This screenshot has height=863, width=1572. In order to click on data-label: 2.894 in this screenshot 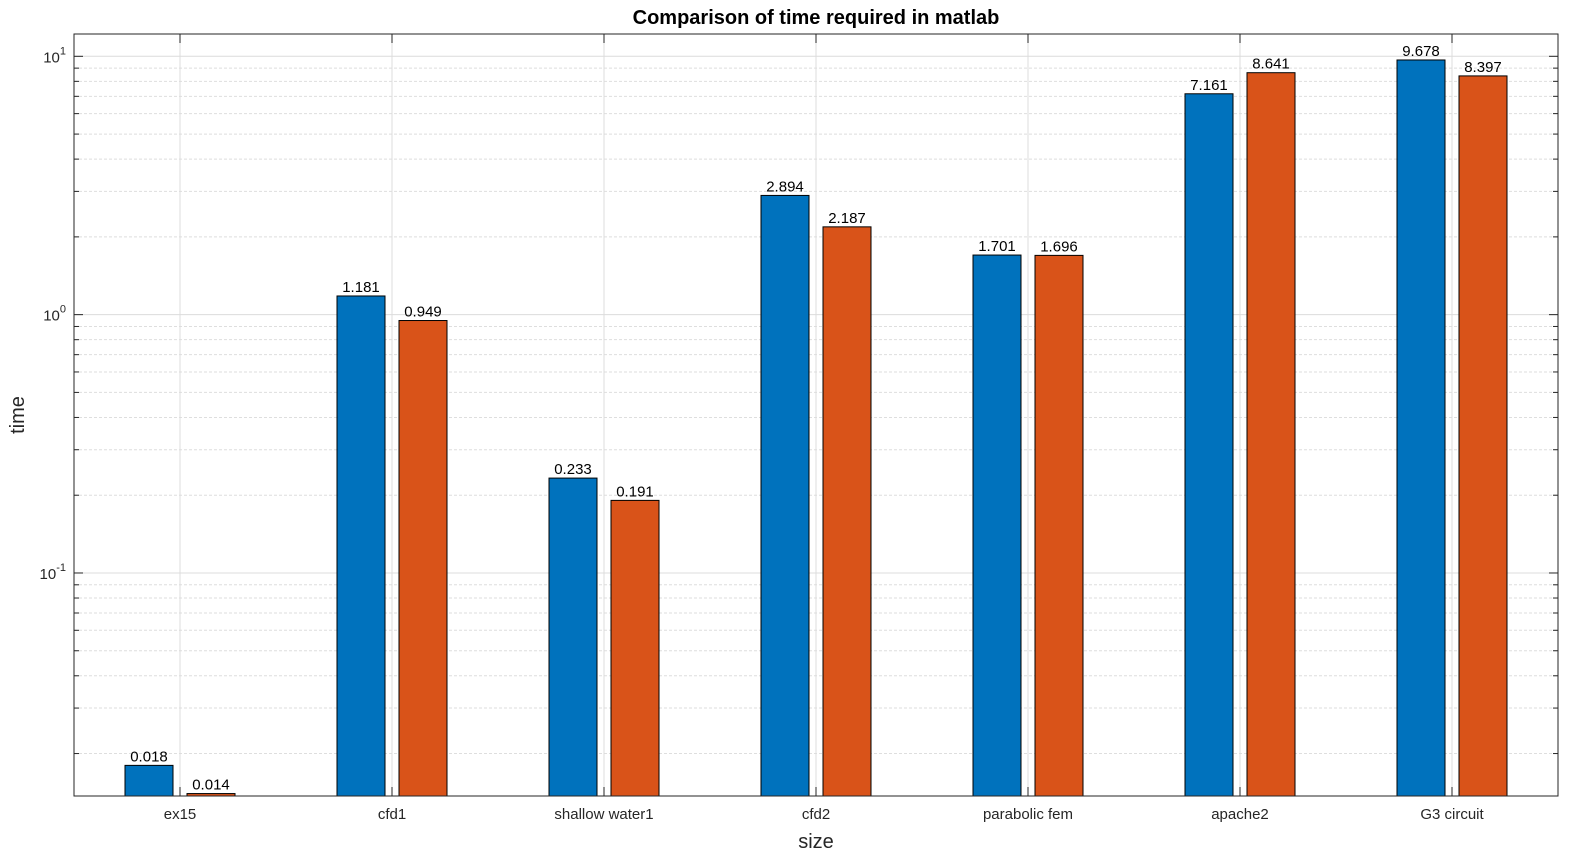, I will do `click(785, 186)`.